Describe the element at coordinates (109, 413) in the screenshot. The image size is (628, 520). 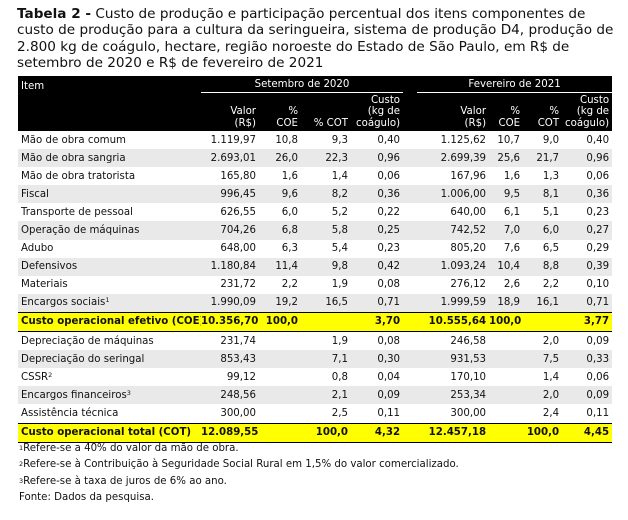
I see `row-label: Assistência técnica` at that location.